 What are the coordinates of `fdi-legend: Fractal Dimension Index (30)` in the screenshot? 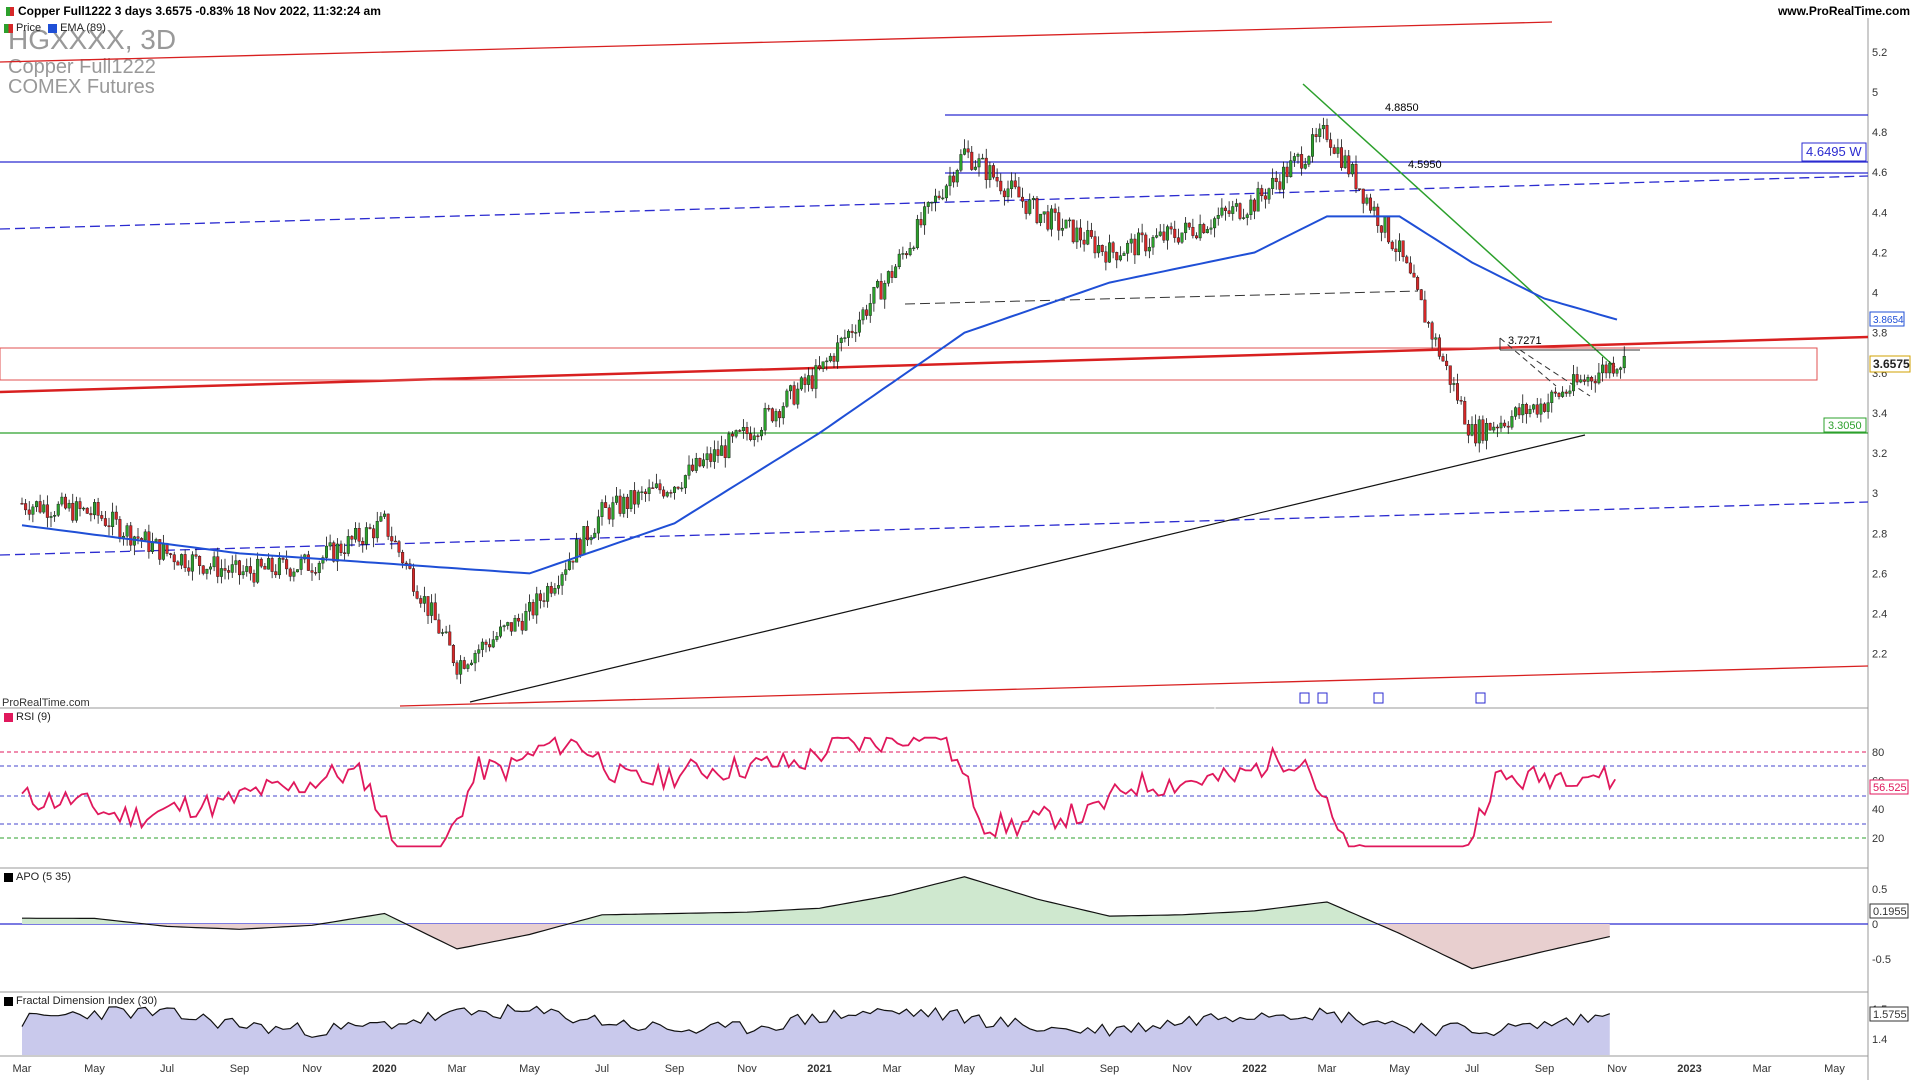 It's located at (80, 1001).